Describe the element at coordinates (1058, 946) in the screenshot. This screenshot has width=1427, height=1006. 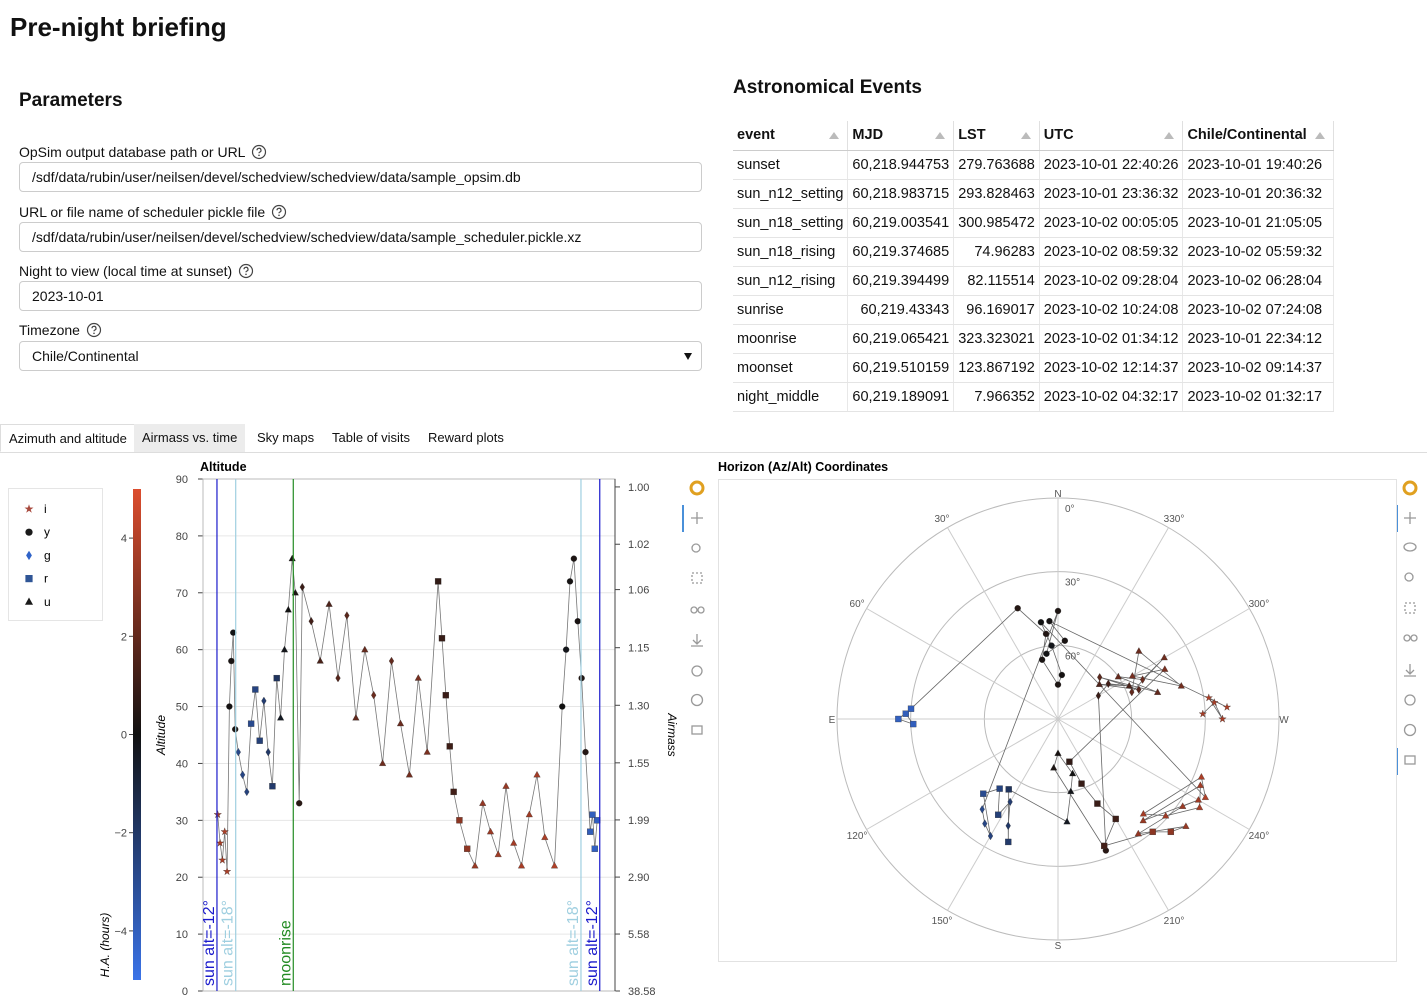
I see `cardinal-label: S` at that location.